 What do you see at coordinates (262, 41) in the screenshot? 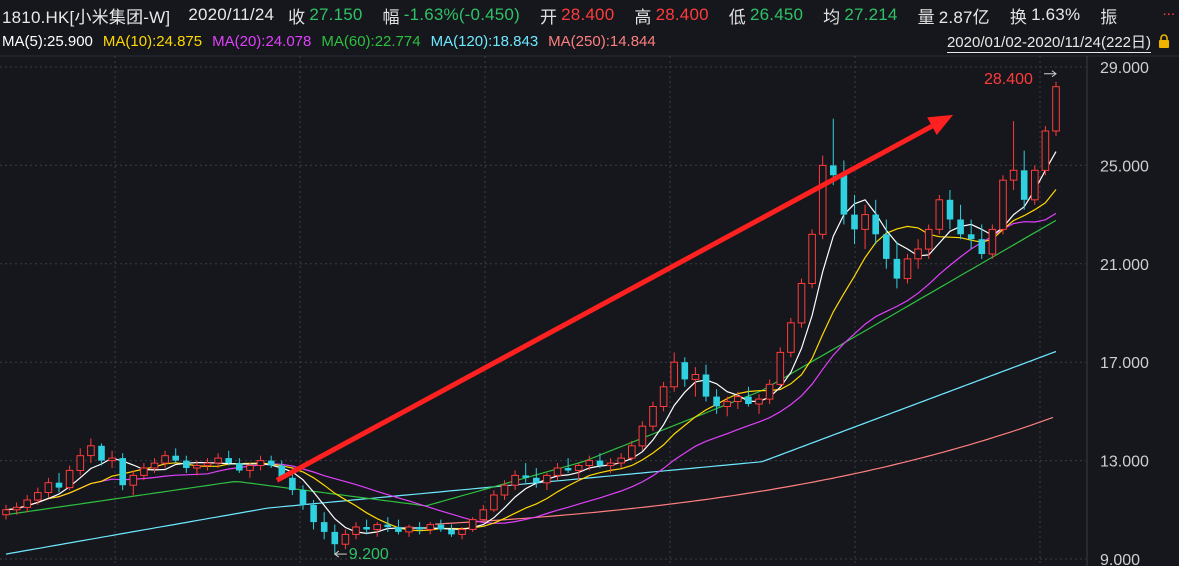
I see `ma-legend-item: MA(20):24.078` at bounding box center [262, 41].